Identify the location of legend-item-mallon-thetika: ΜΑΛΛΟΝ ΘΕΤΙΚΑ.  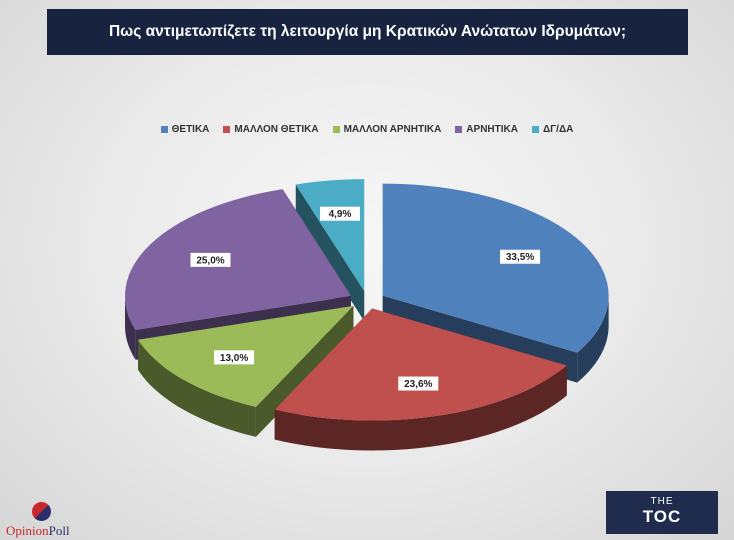
(271, 129).